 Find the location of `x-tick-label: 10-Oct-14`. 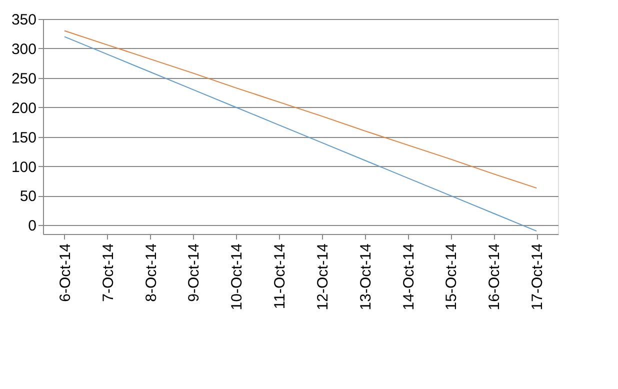

x-tick-label: 10-Oct-14 is located at coordinates (237, 277).